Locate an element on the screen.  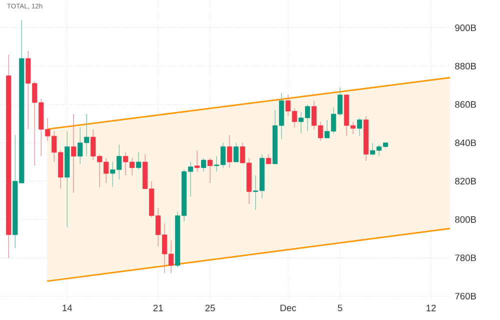
x-tick-label: 21 is located at coordinates (158, 308).